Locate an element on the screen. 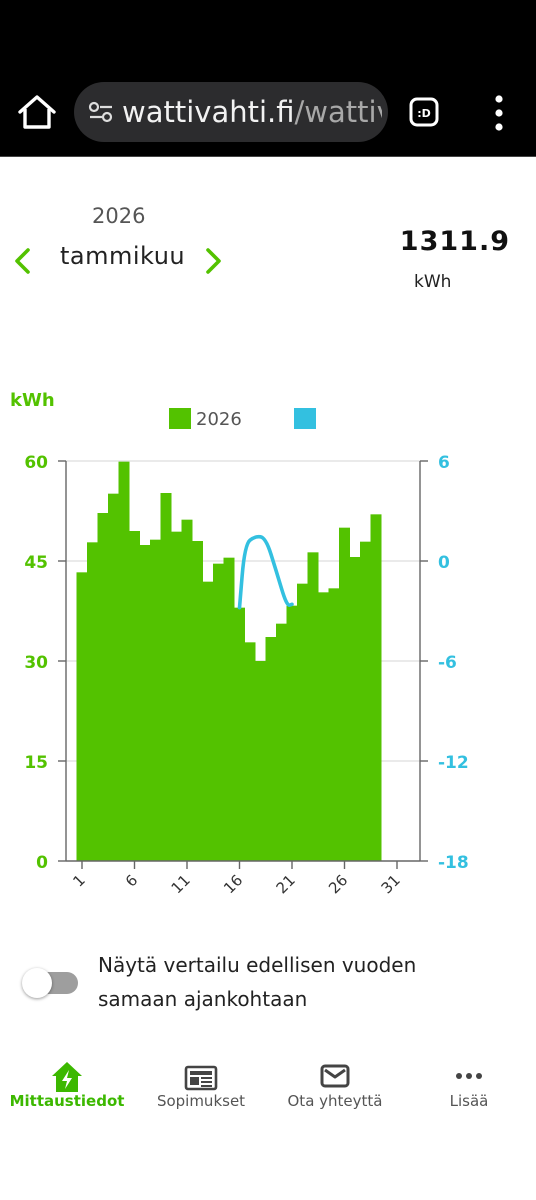 Image resolution: width=536 pixels, height=1200 pixels. left-tick-label: 60 is located at coordinates (36, 463).